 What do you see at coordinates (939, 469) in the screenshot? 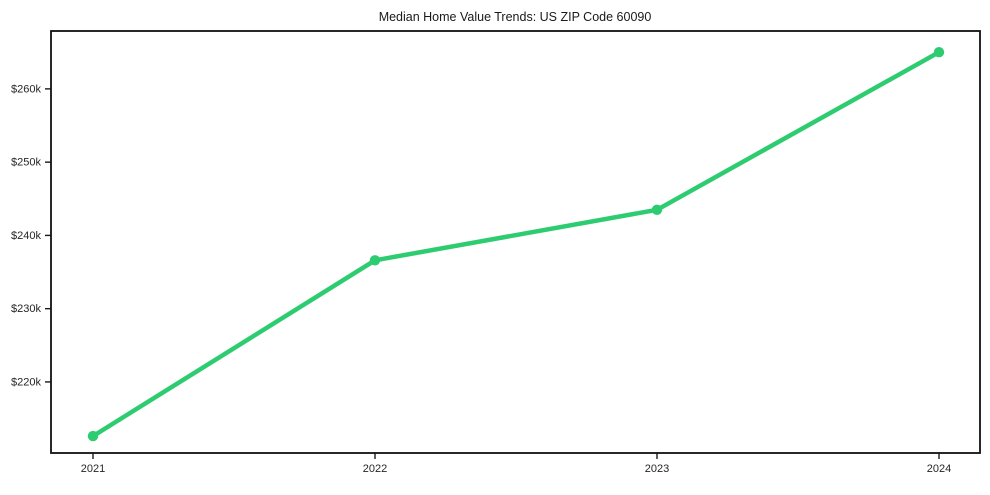
I see `x-tick-label: 2024` at bounding box center [939, 469].